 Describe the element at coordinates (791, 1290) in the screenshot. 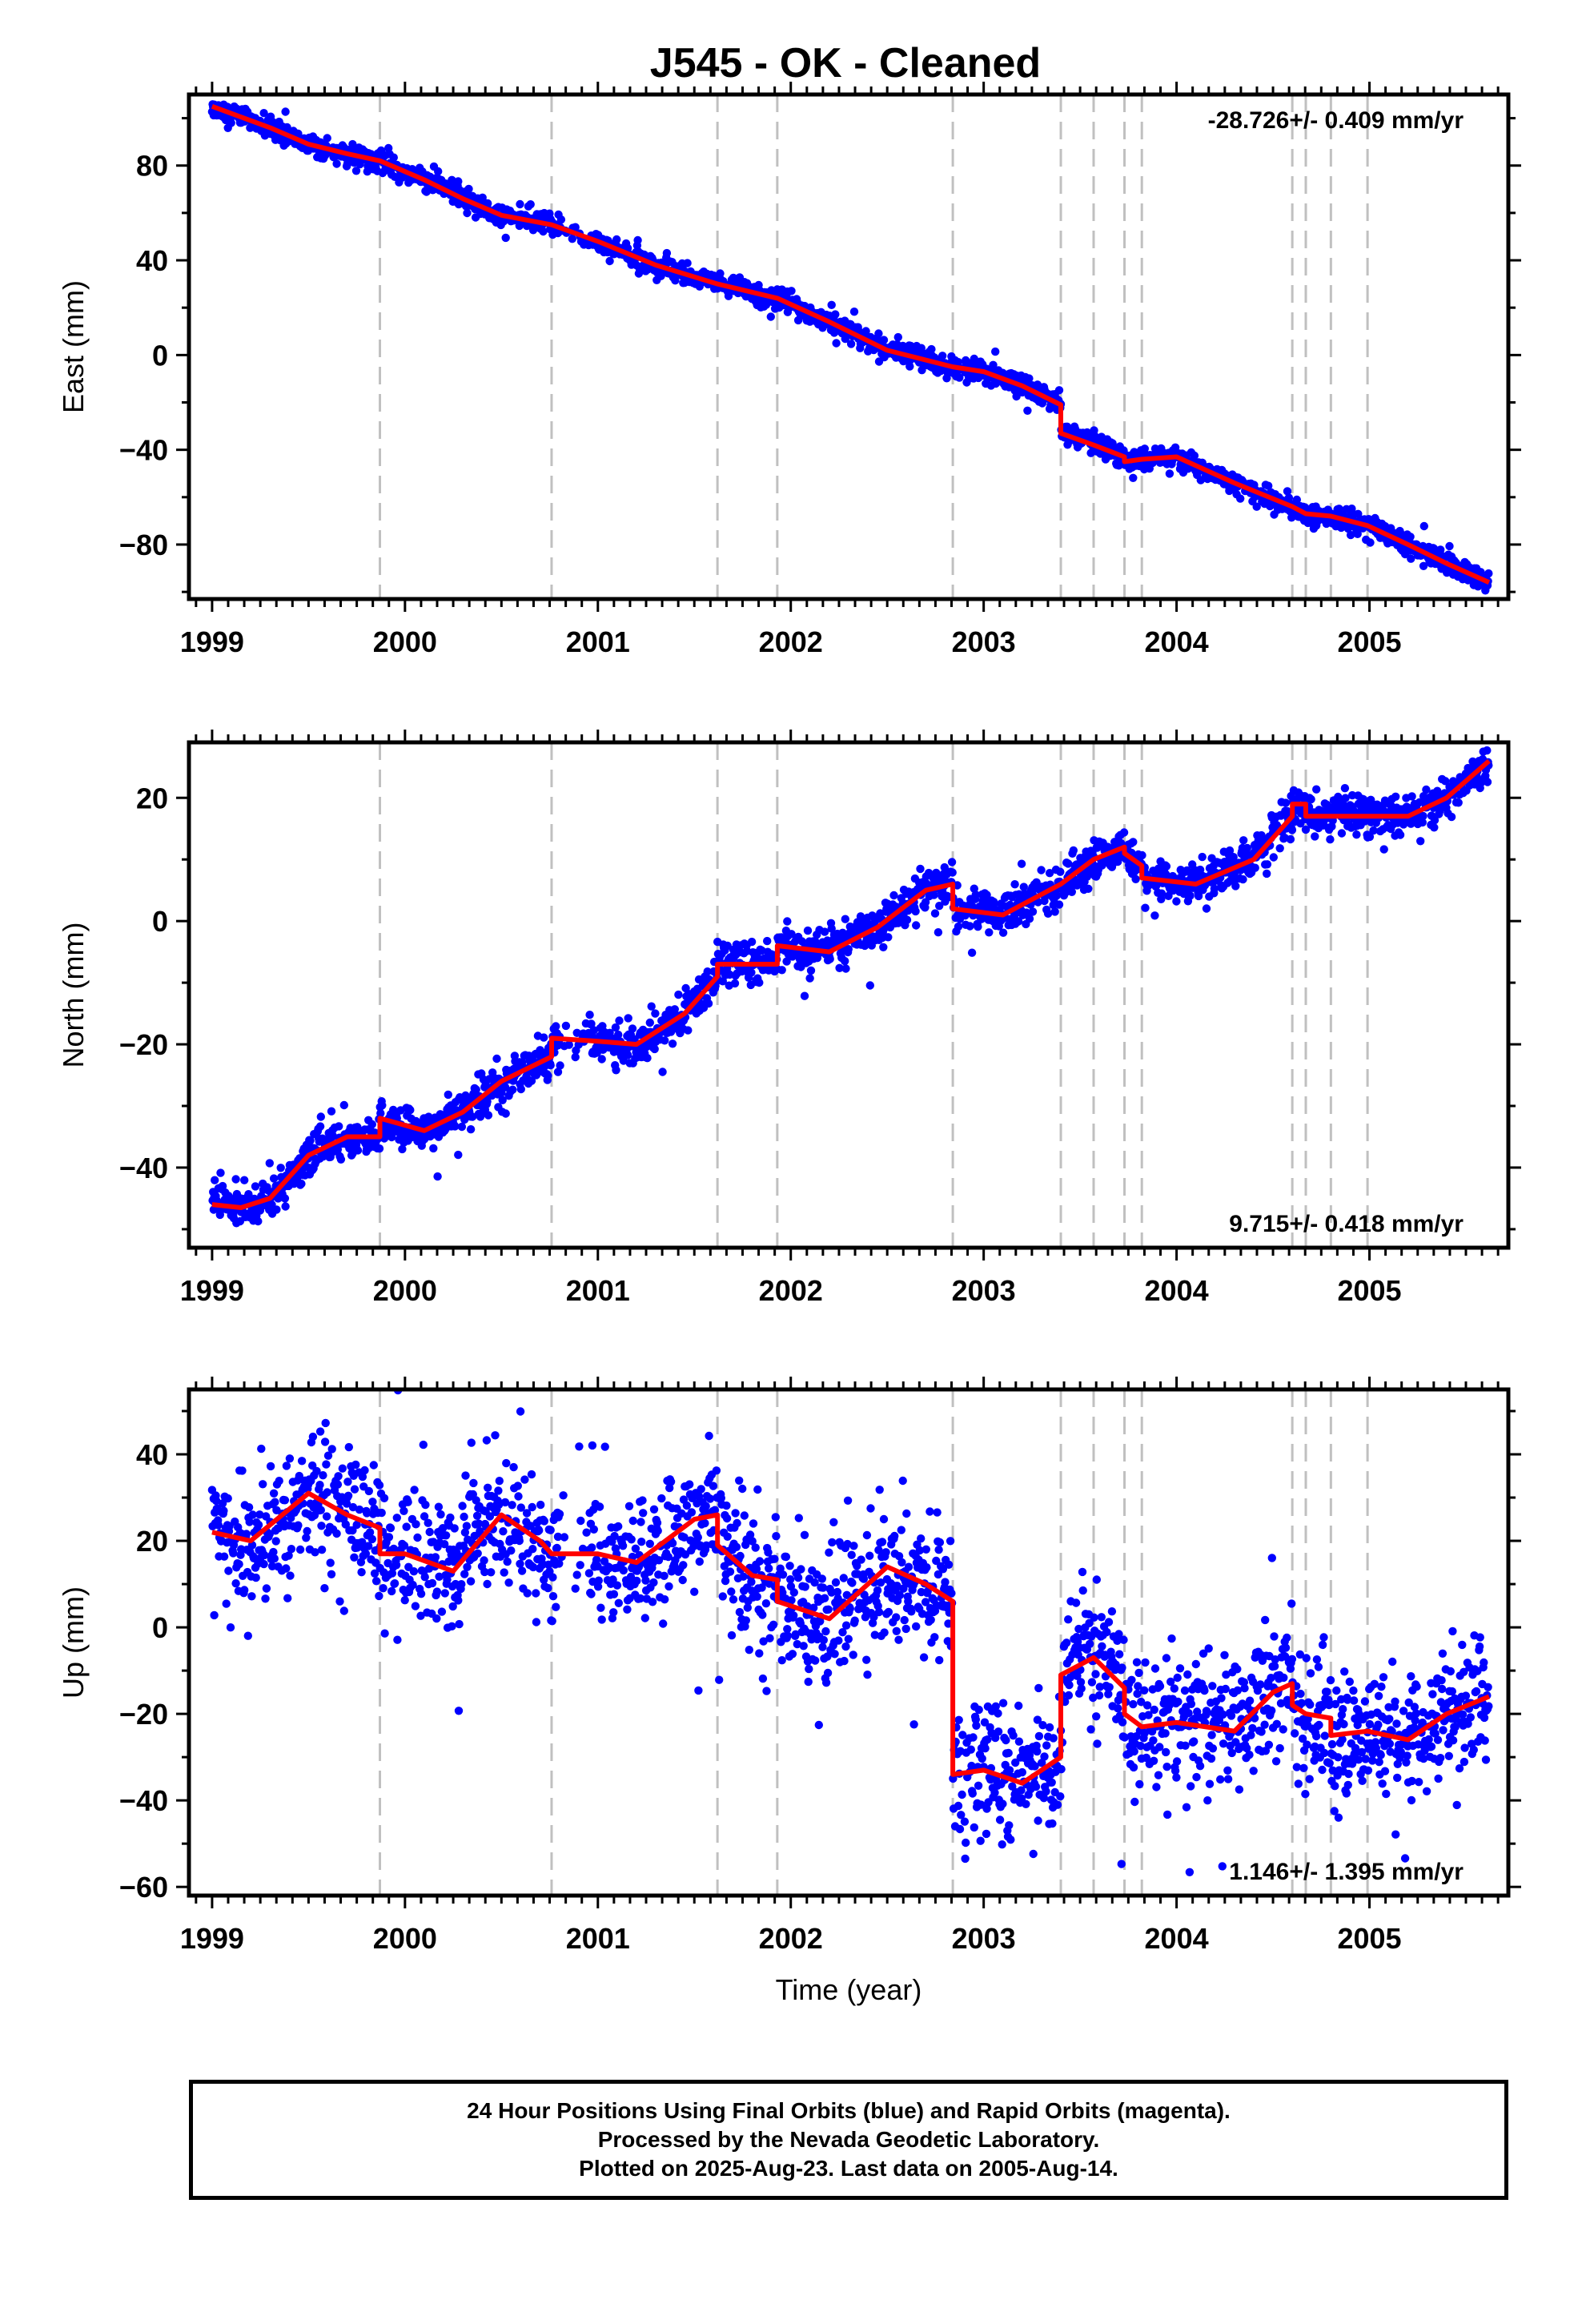

I see `x-tick-label: 2002` at that location.